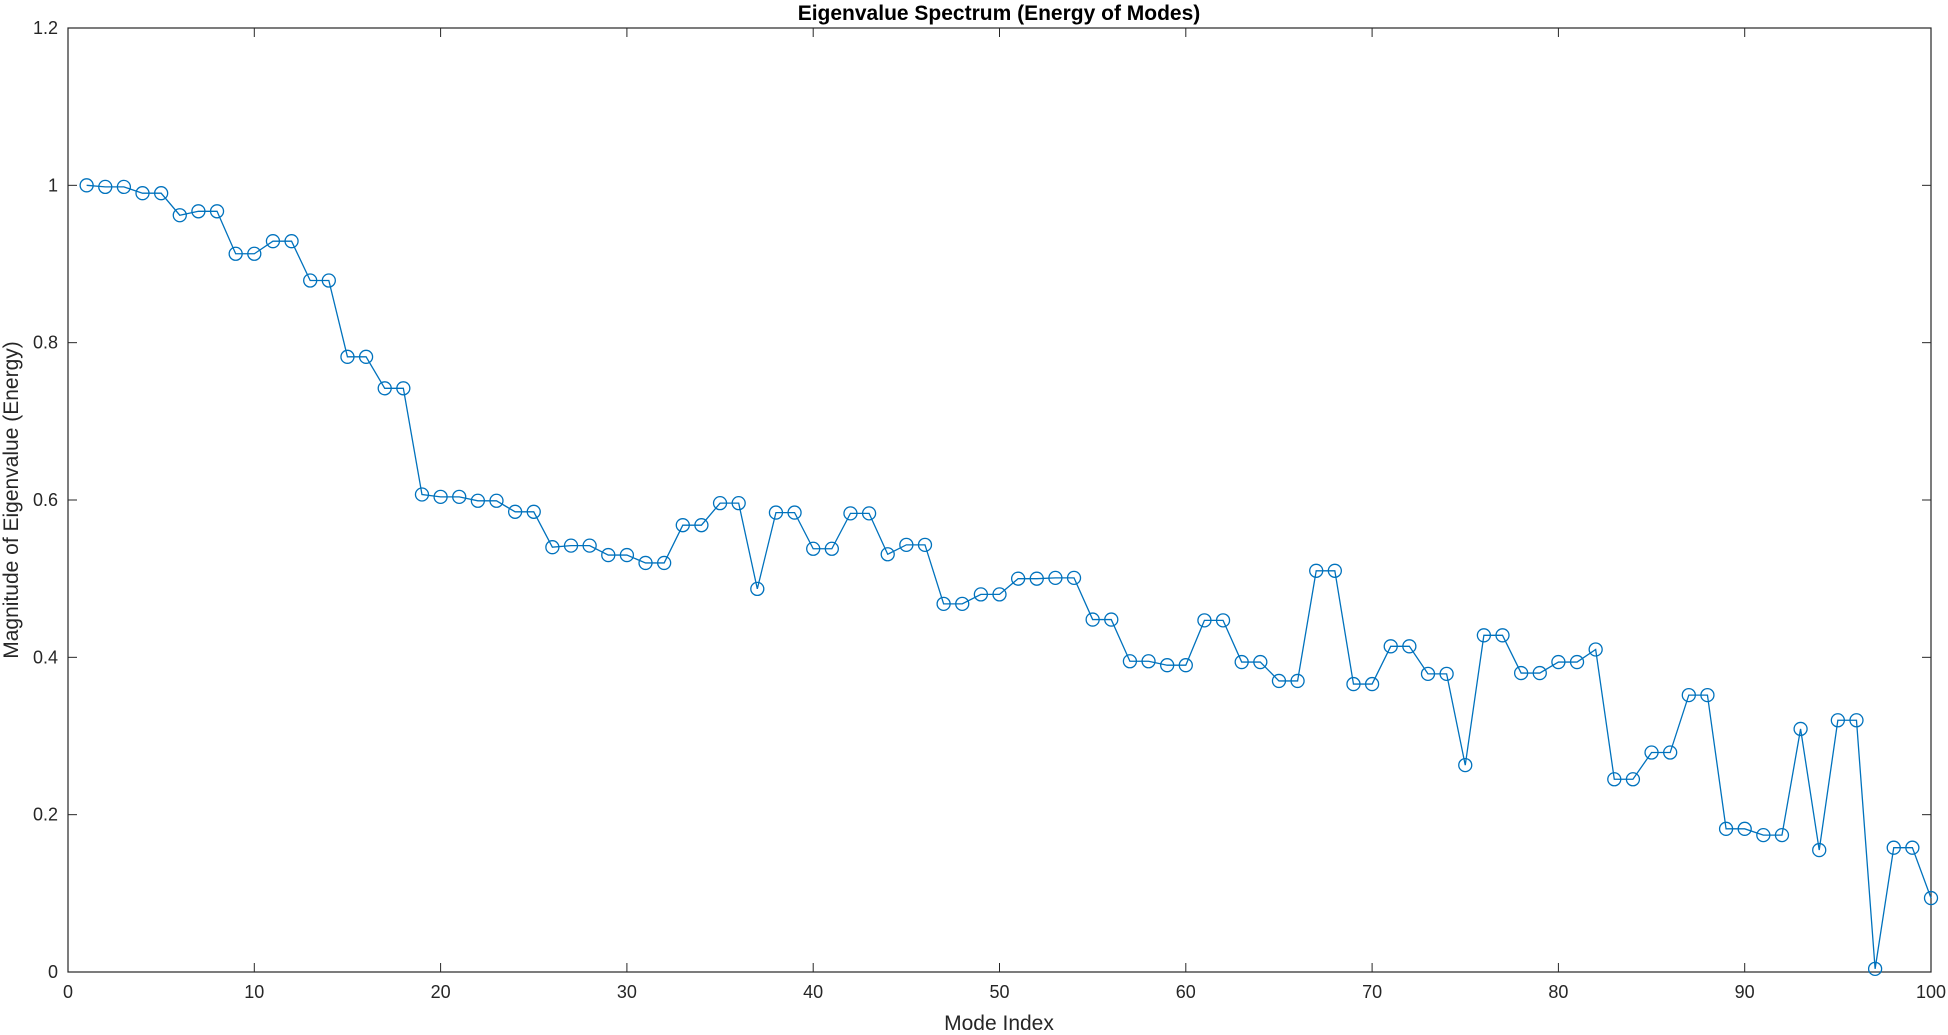 This screenshot has width=1948, height=1035. I want to click on y-tick-label: 0.6, so click(45, 500).